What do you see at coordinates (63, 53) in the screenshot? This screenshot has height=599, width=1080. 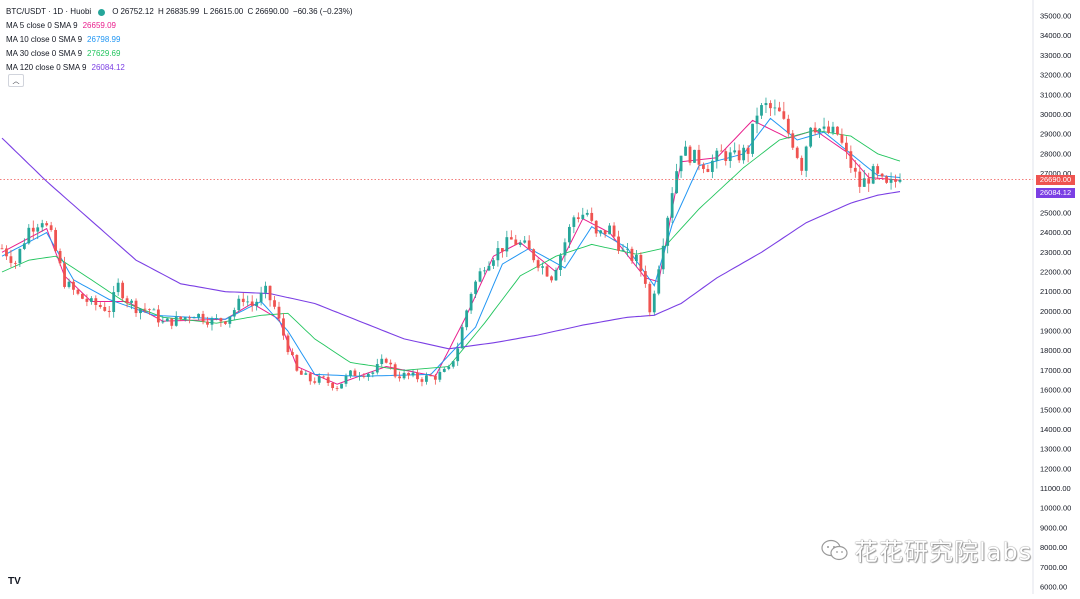 I see `indicator-ma30: MA 30 close 0 SMA 9 27629.69` at bounding box center [63, 53].